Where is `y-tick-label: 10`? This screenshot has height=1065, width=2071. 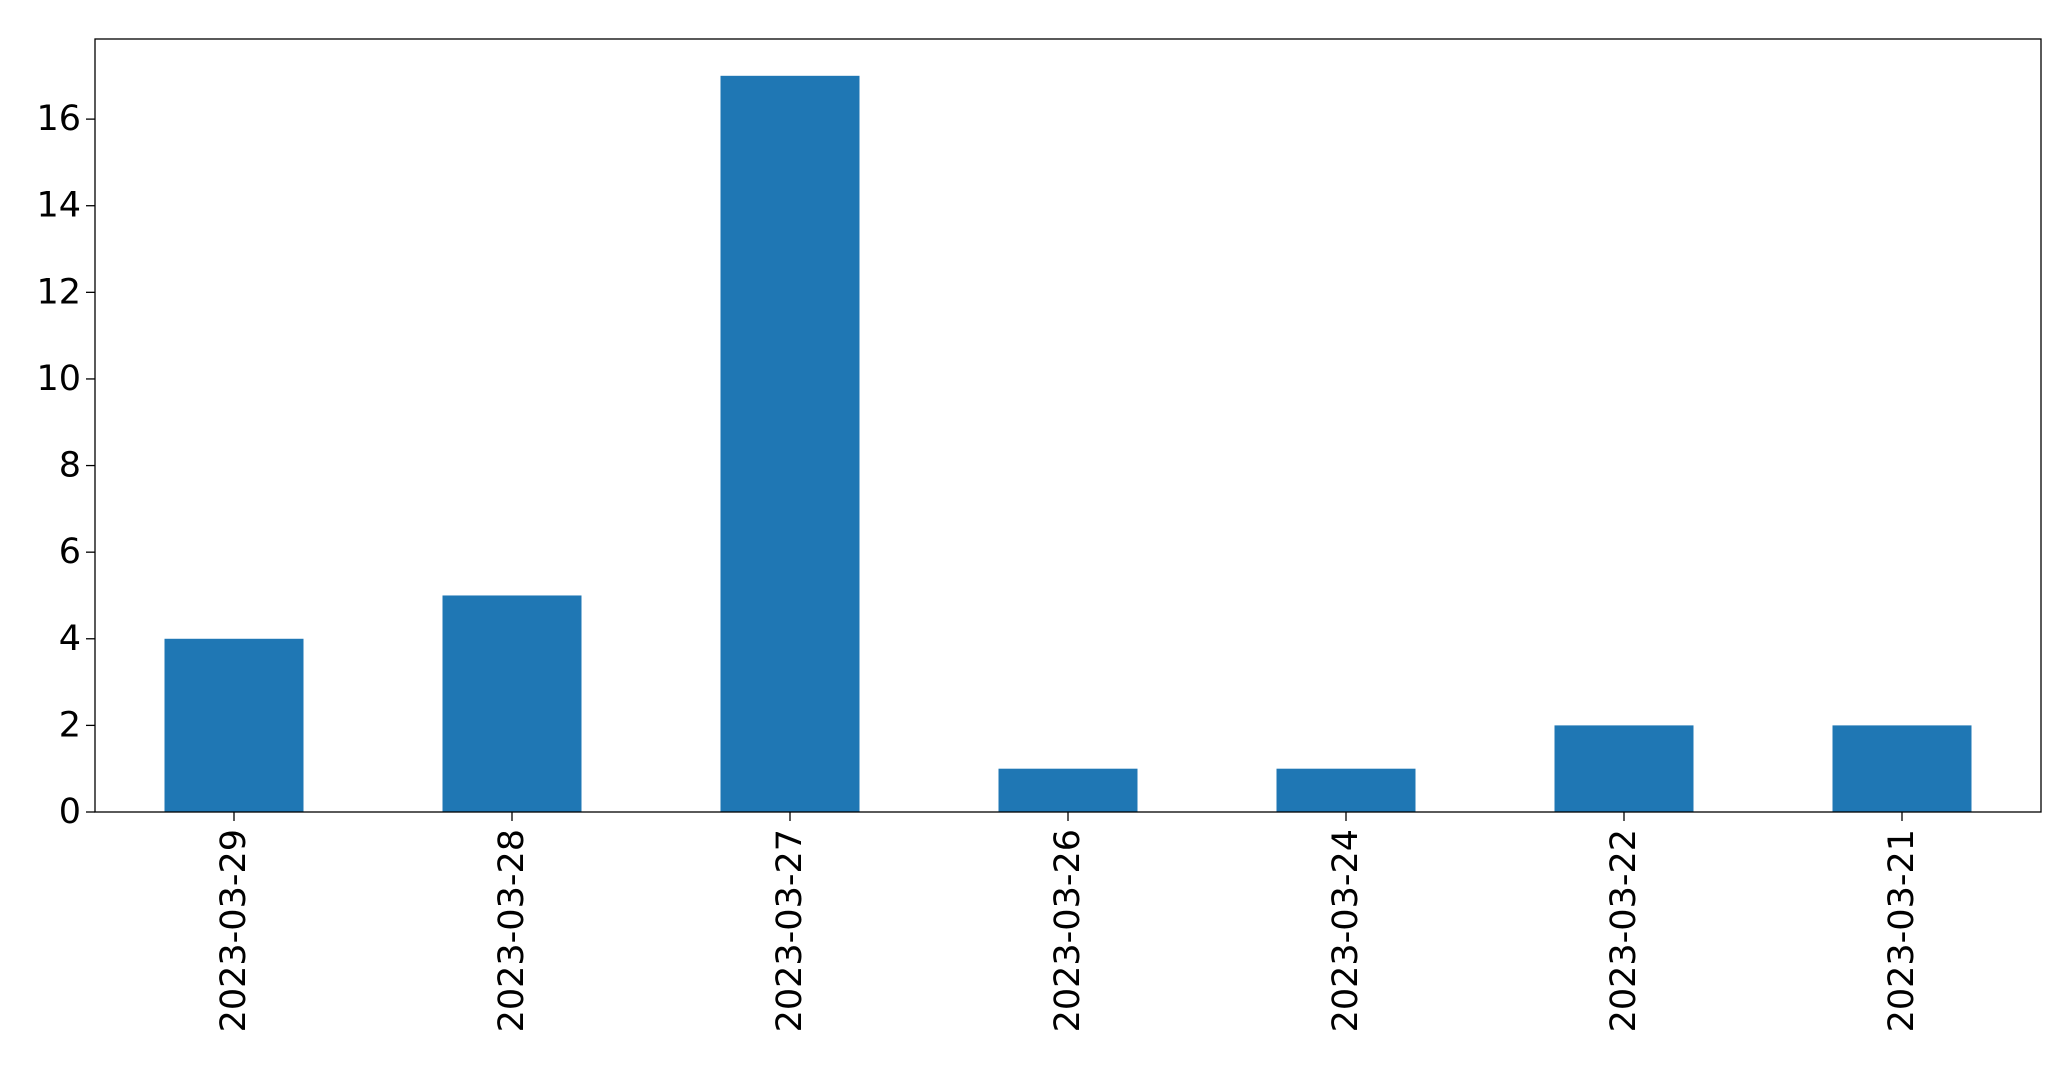
y-tick-label: 10 is located at coordinates (58, 379).